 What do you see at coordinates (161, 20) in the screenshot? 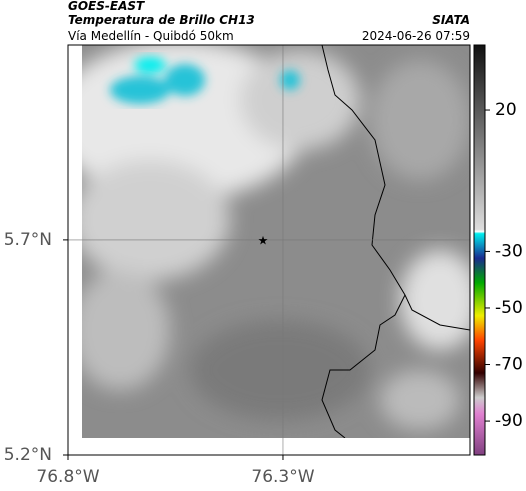
I see `product: Temperatura de Brillo CH13` at bounding box center [161, 20].